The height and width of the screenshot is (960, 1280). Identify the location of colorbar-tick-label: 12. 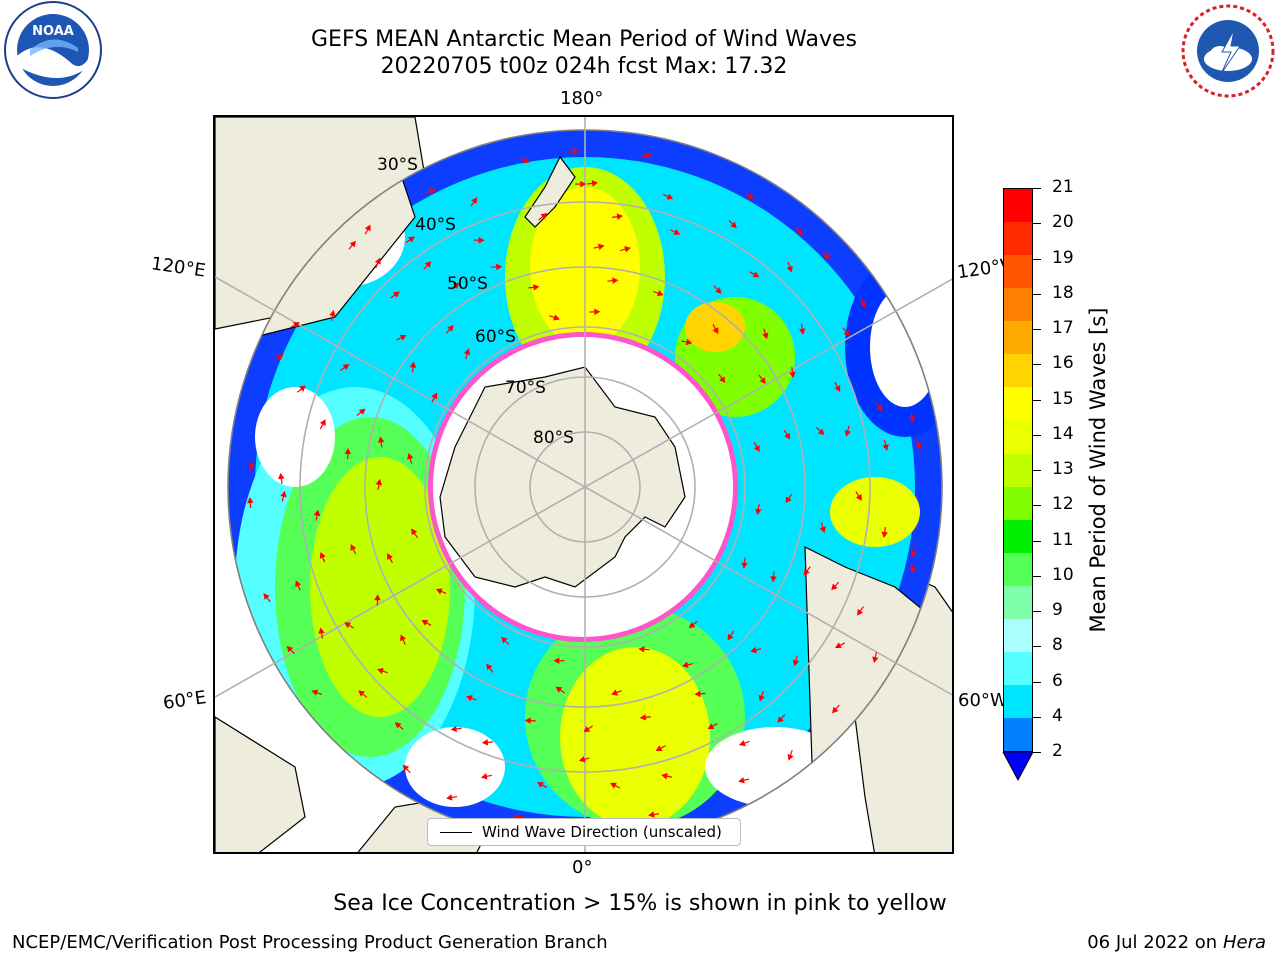
(1063, 504).